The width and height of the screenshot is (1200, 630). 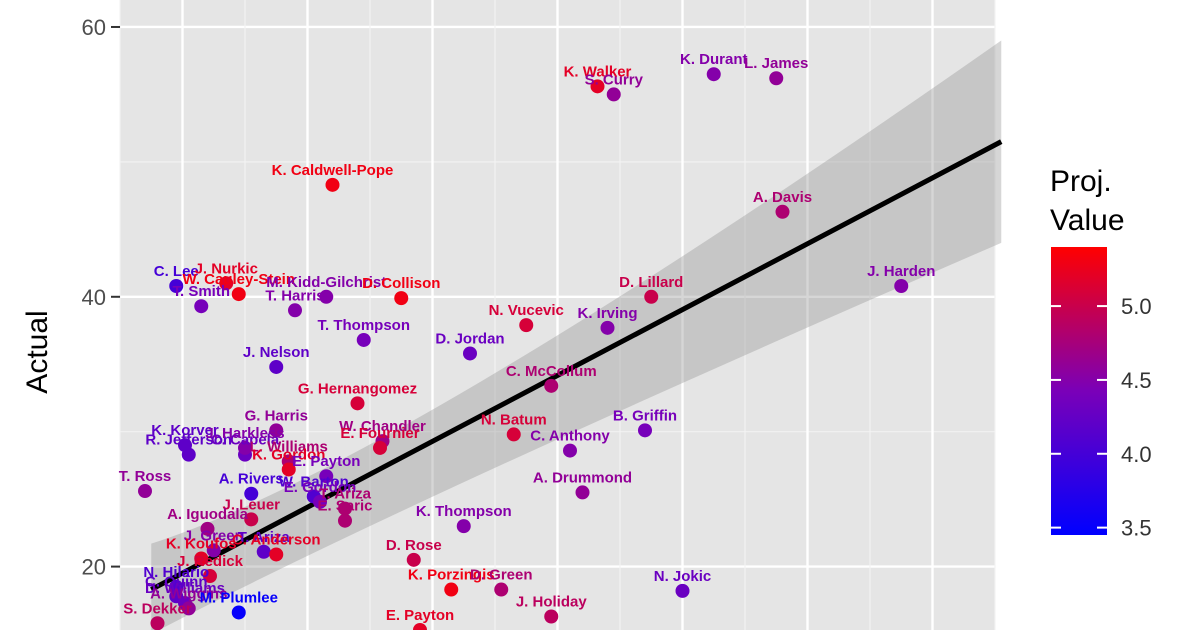 I want to click on point-label: A. Davis, so click(x=782, y=197).